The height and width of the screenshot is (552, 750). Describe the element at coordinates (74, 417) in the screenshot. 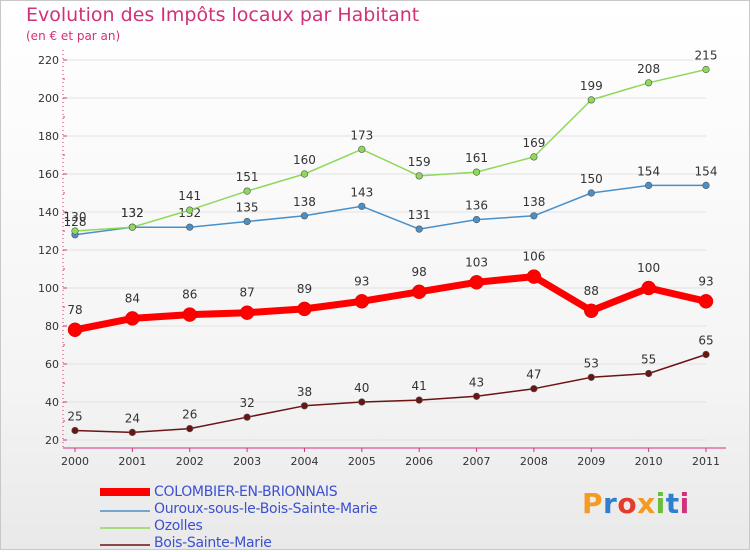

I see `data-label: 25` at that location.